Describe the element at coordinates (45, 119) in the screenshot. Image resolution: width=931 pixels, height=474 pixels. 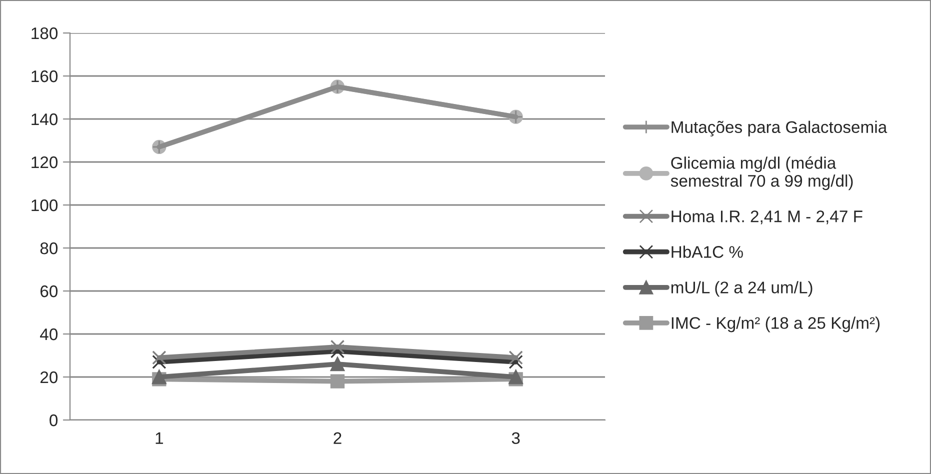
I see `y-tick-label: 140` at that location.